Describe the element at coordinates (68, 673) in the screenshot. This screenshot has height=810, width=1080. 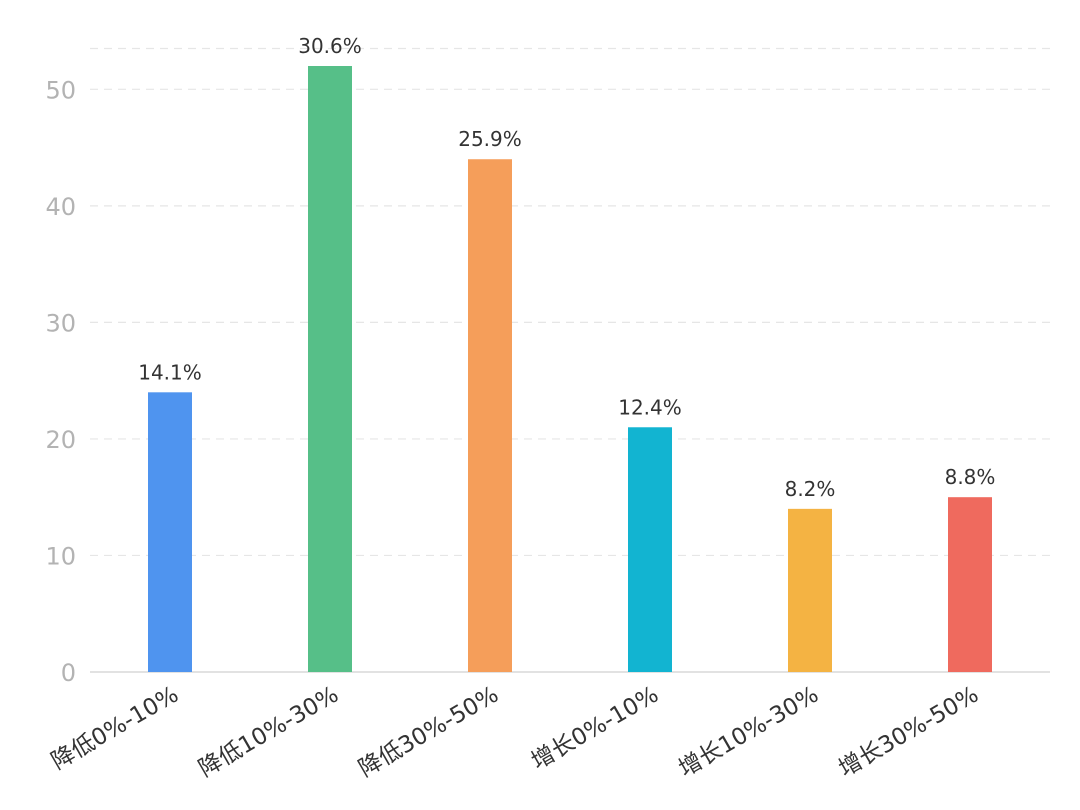
I see `y-tick-label: 0` at that location.